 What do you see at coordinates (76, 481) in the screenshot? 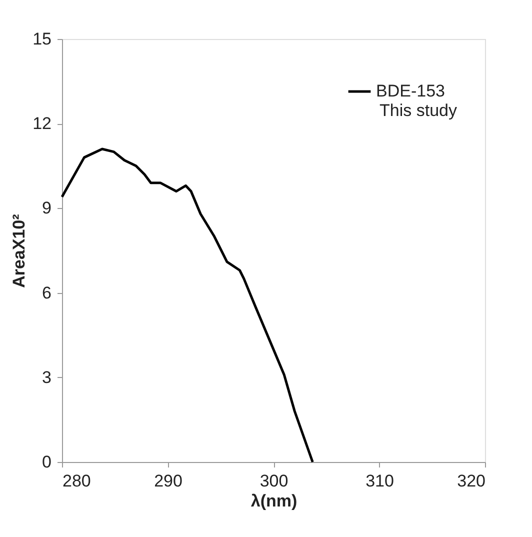
I see `x-tick-label: 280` at bounding box center [76, 481].